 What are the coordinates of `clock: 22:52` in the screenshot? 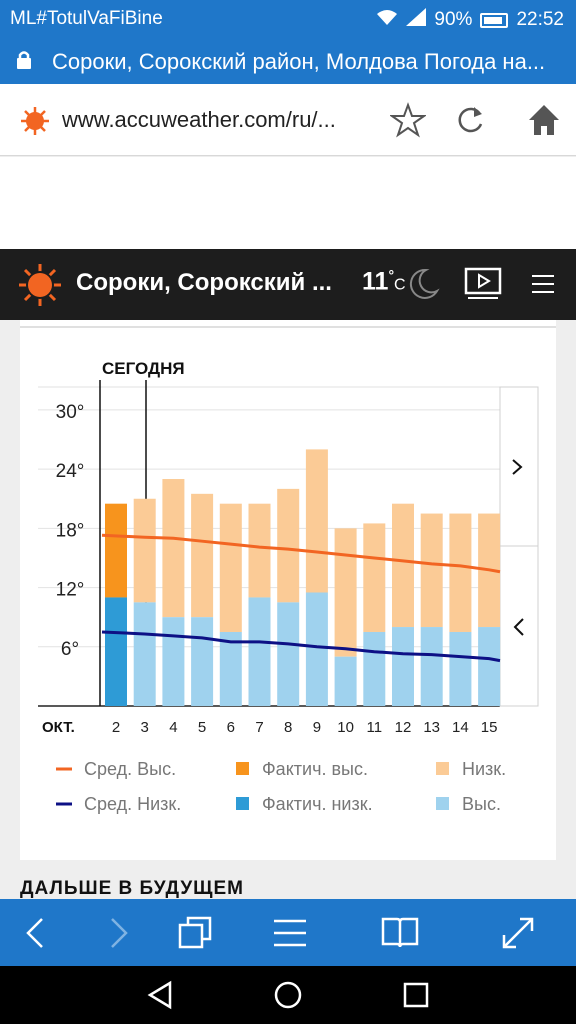 It's located at (540, 19).